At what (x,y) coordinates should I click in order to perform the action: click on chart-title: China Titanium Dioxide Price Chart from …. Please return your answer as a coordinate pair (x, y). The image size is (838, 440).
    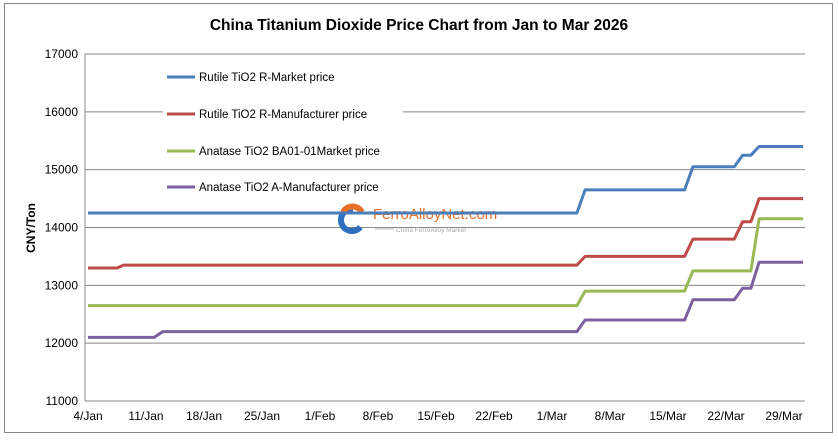
    Looking at the image, I should click on (419, 25).